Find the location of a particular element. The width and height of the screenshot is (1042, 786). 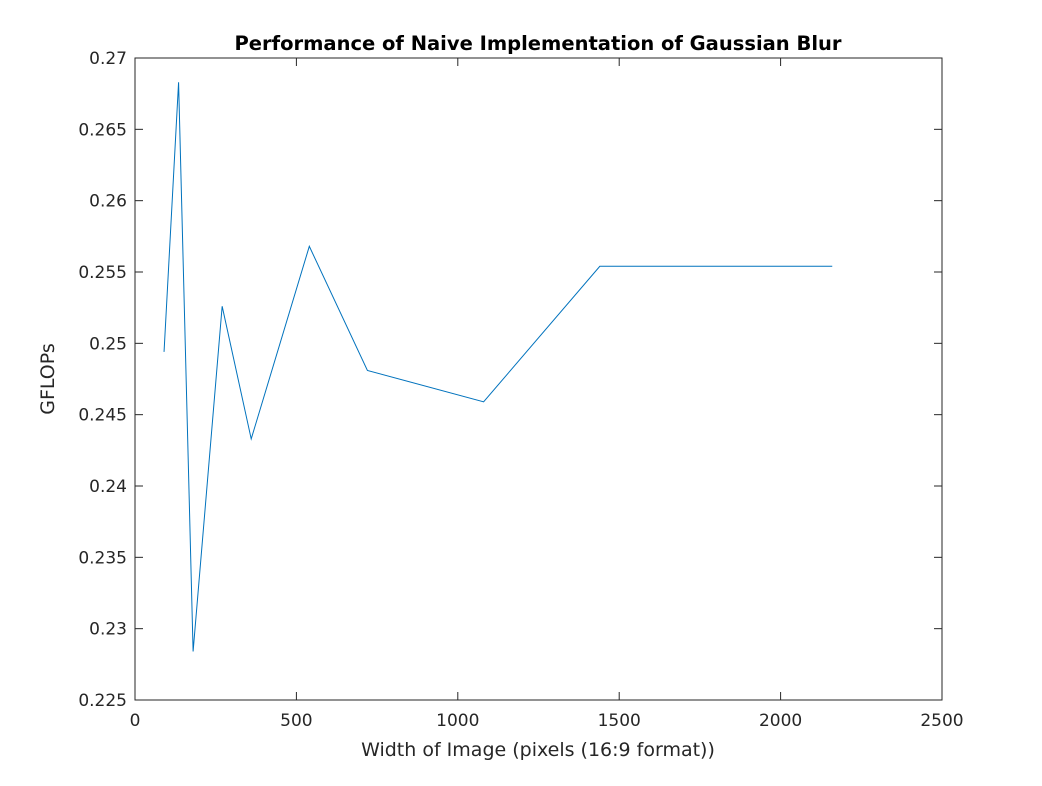

y-tick-label: 0.255 is located at coordinates (102, 273).